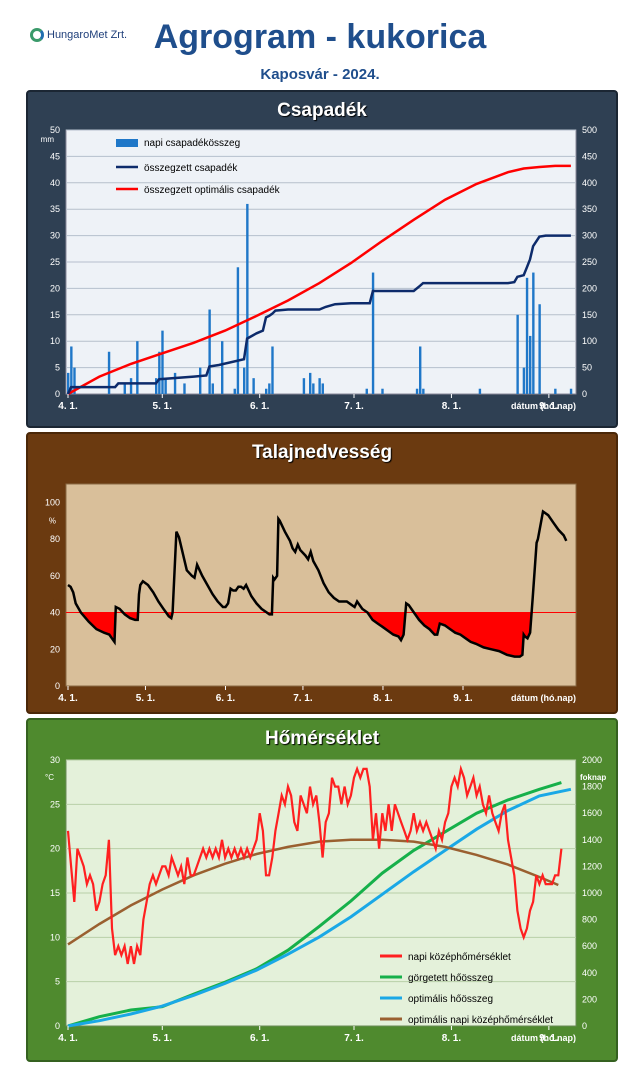 The height and width of the screenshot is (1077, 640). Describe the element at coordinates (68, 698) in the screenshot. I see `soil-xtick-label: 4. 1.` at that location.